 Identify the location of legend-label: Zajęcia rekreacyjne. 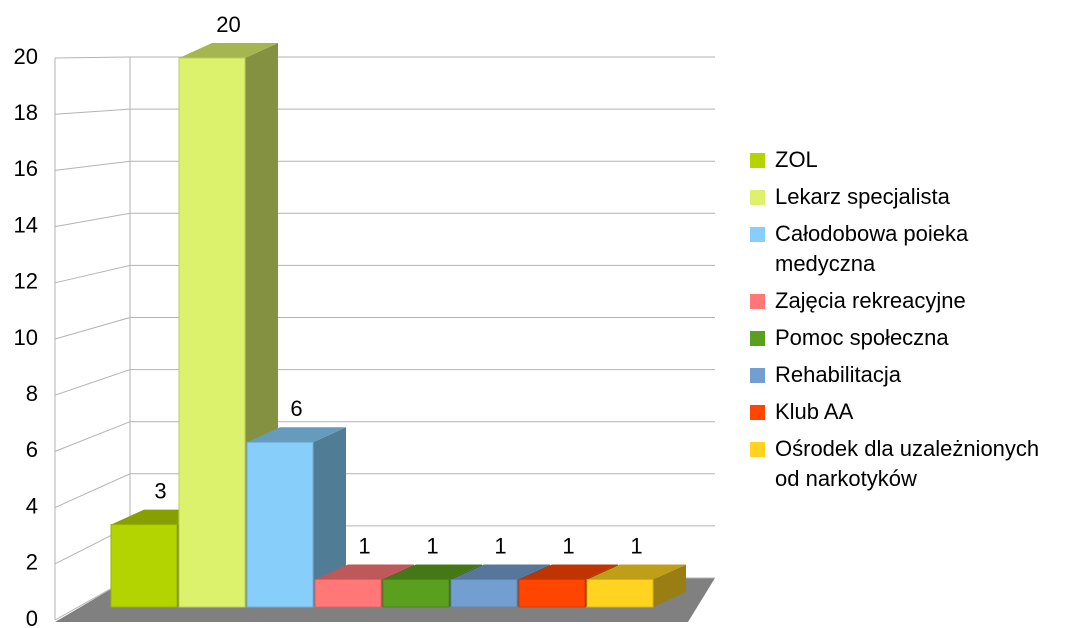
(870, 300).